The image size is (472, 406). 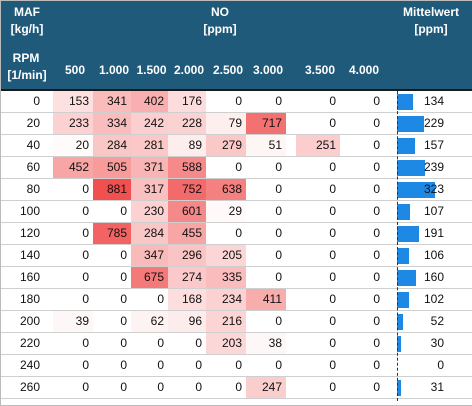 I want to click on no-value-cell: 20, so click(x=73, y=145).